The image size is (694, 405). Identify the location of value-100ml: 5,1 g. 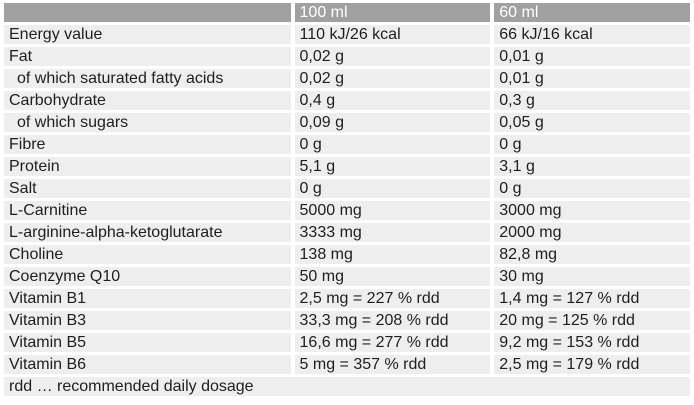
(392, 166).